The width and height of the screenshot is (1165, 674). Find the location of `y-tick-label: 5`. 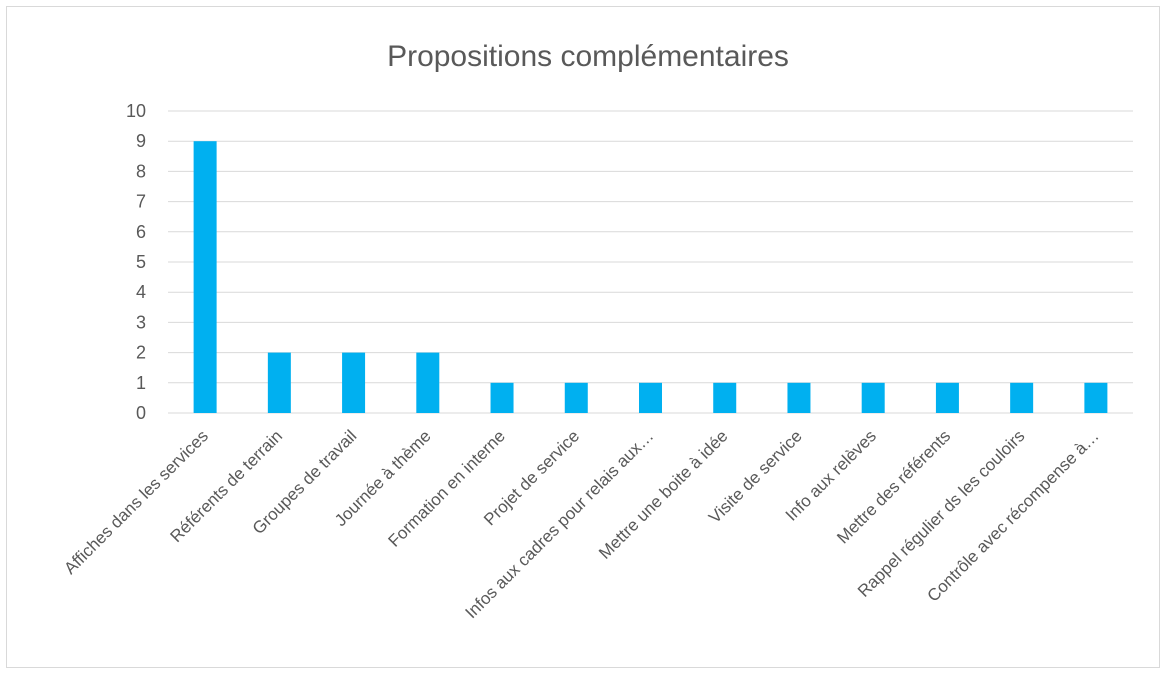

y-tick-label: 5 is located at coordinates (141, 262).